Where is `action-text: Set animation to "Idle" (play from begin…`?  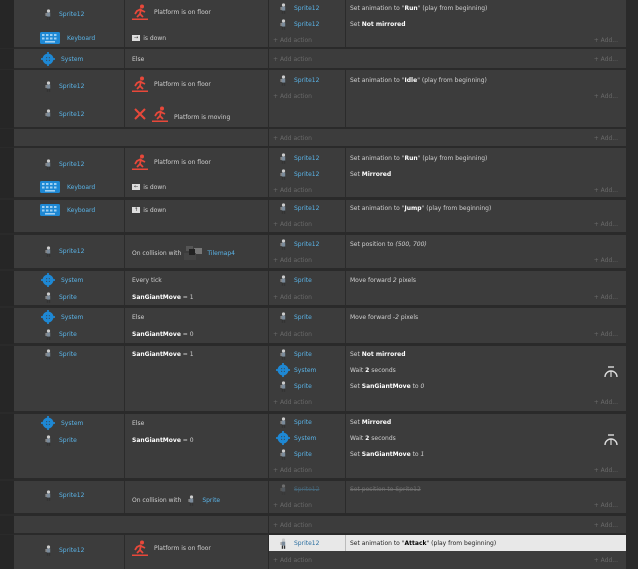 action-text: Set animation to "Idle" (play from begin… is located at coordinates (418, 80).